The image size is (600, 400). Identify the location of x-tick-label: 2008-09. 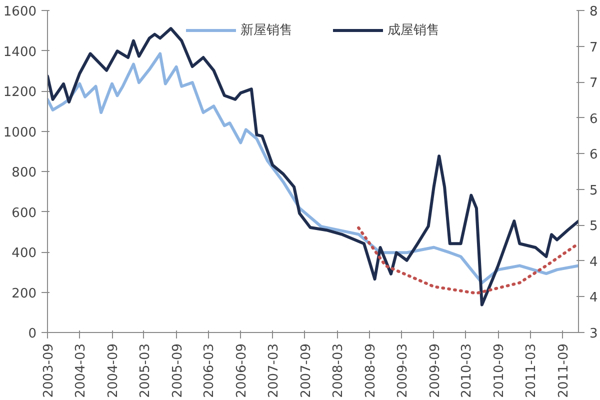
(370, 370).